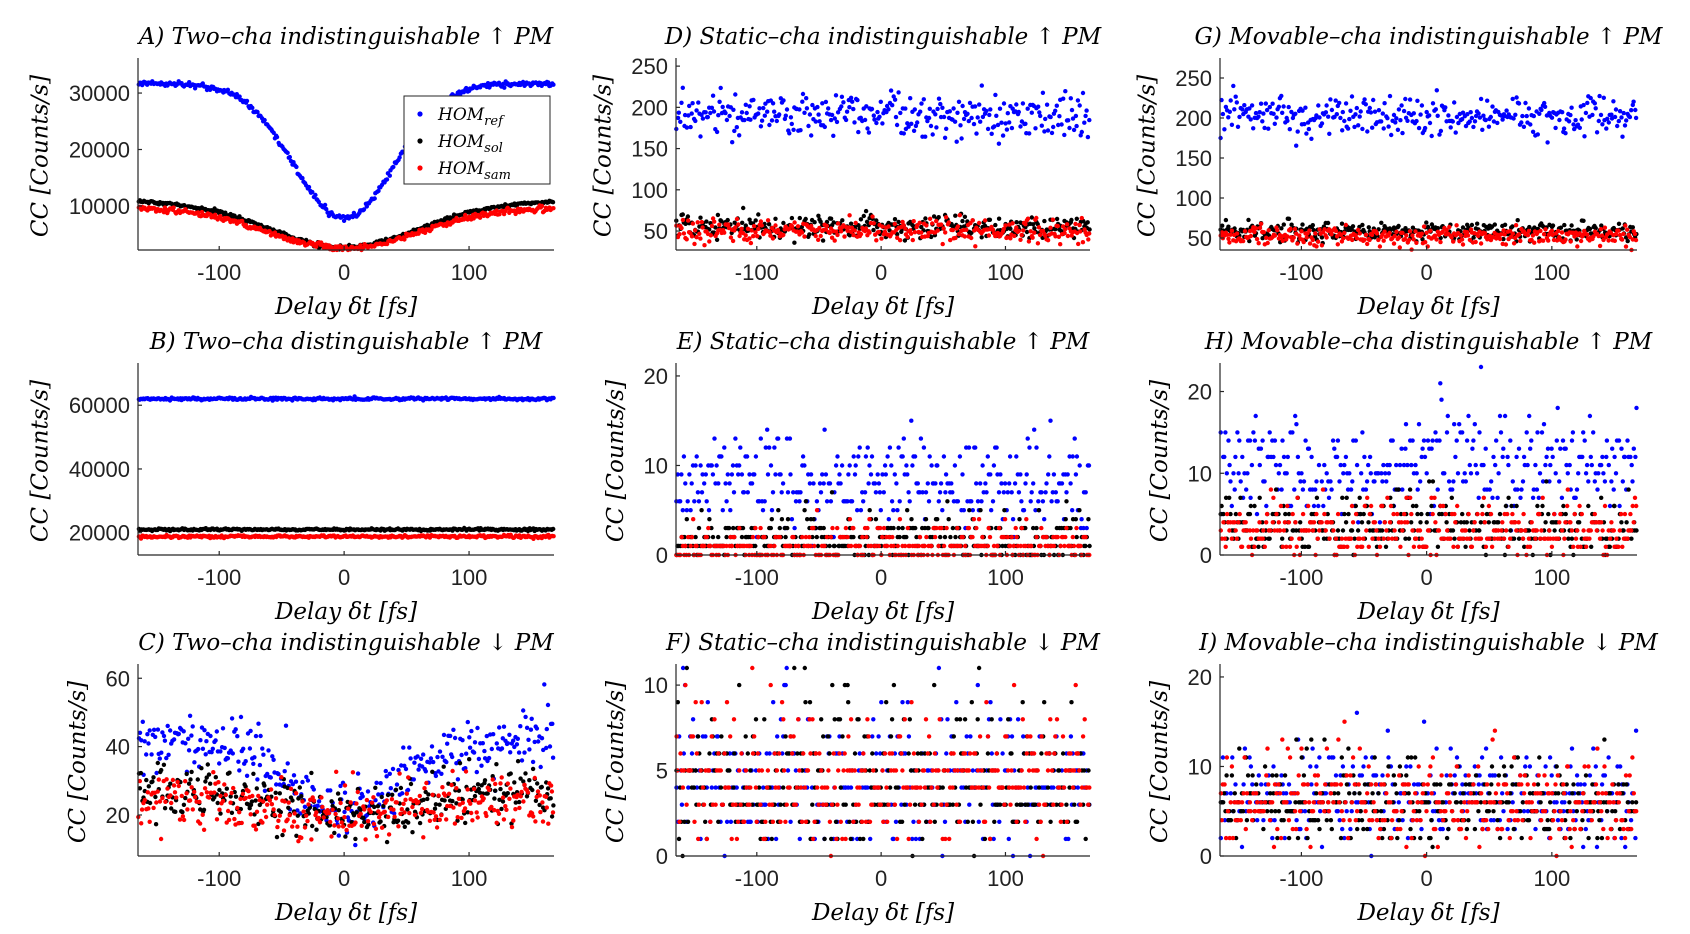  I want to click on data-points, so click(346, 166).